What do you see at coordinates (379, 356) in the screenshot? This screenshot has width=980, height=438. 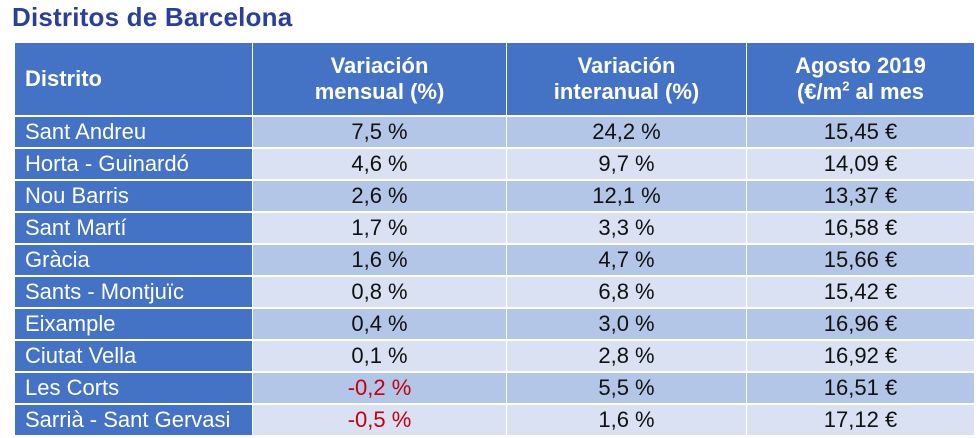 I see `monthly-variation-cell: 0,1 %` at bounding box center [379, 356].